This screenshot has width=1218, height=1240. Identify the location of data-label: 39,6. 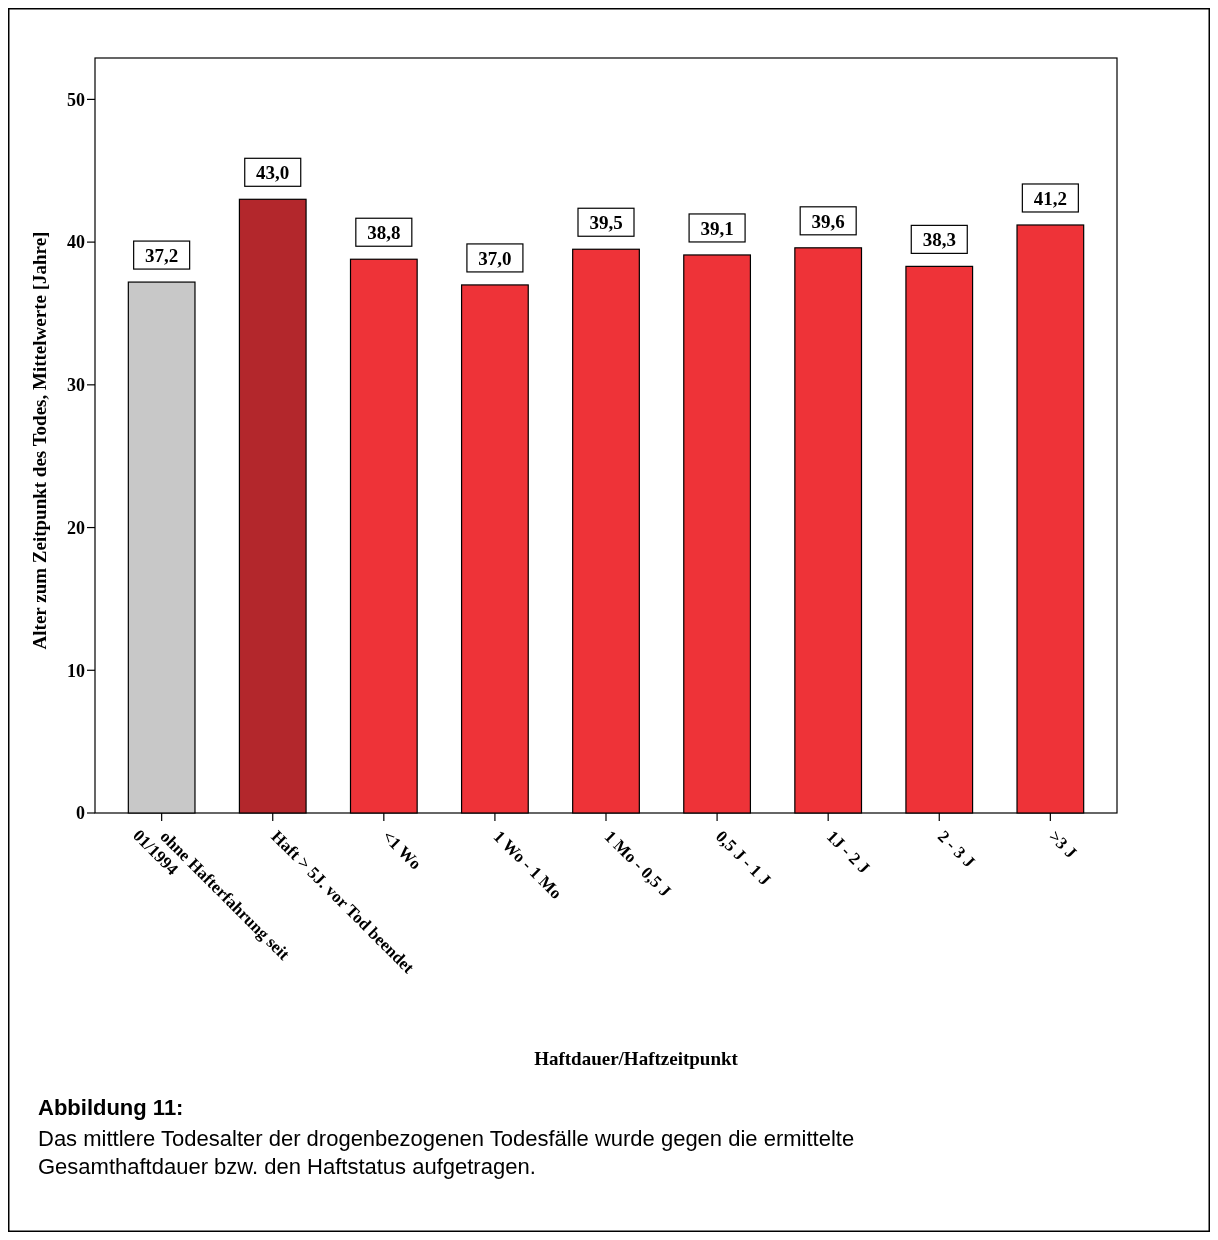
(828, 221).